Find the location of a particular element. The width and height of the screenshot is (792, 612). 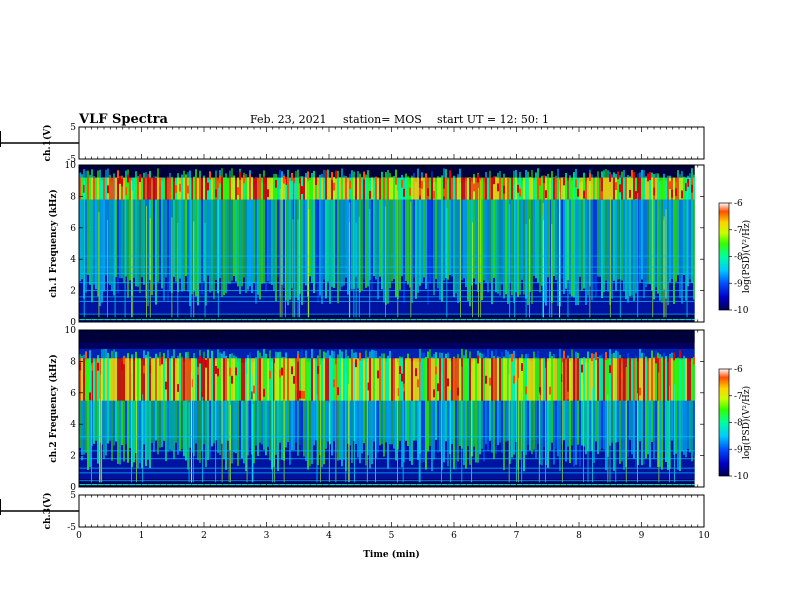

y-tick-label: 6 is located at coordinates (73, 394).